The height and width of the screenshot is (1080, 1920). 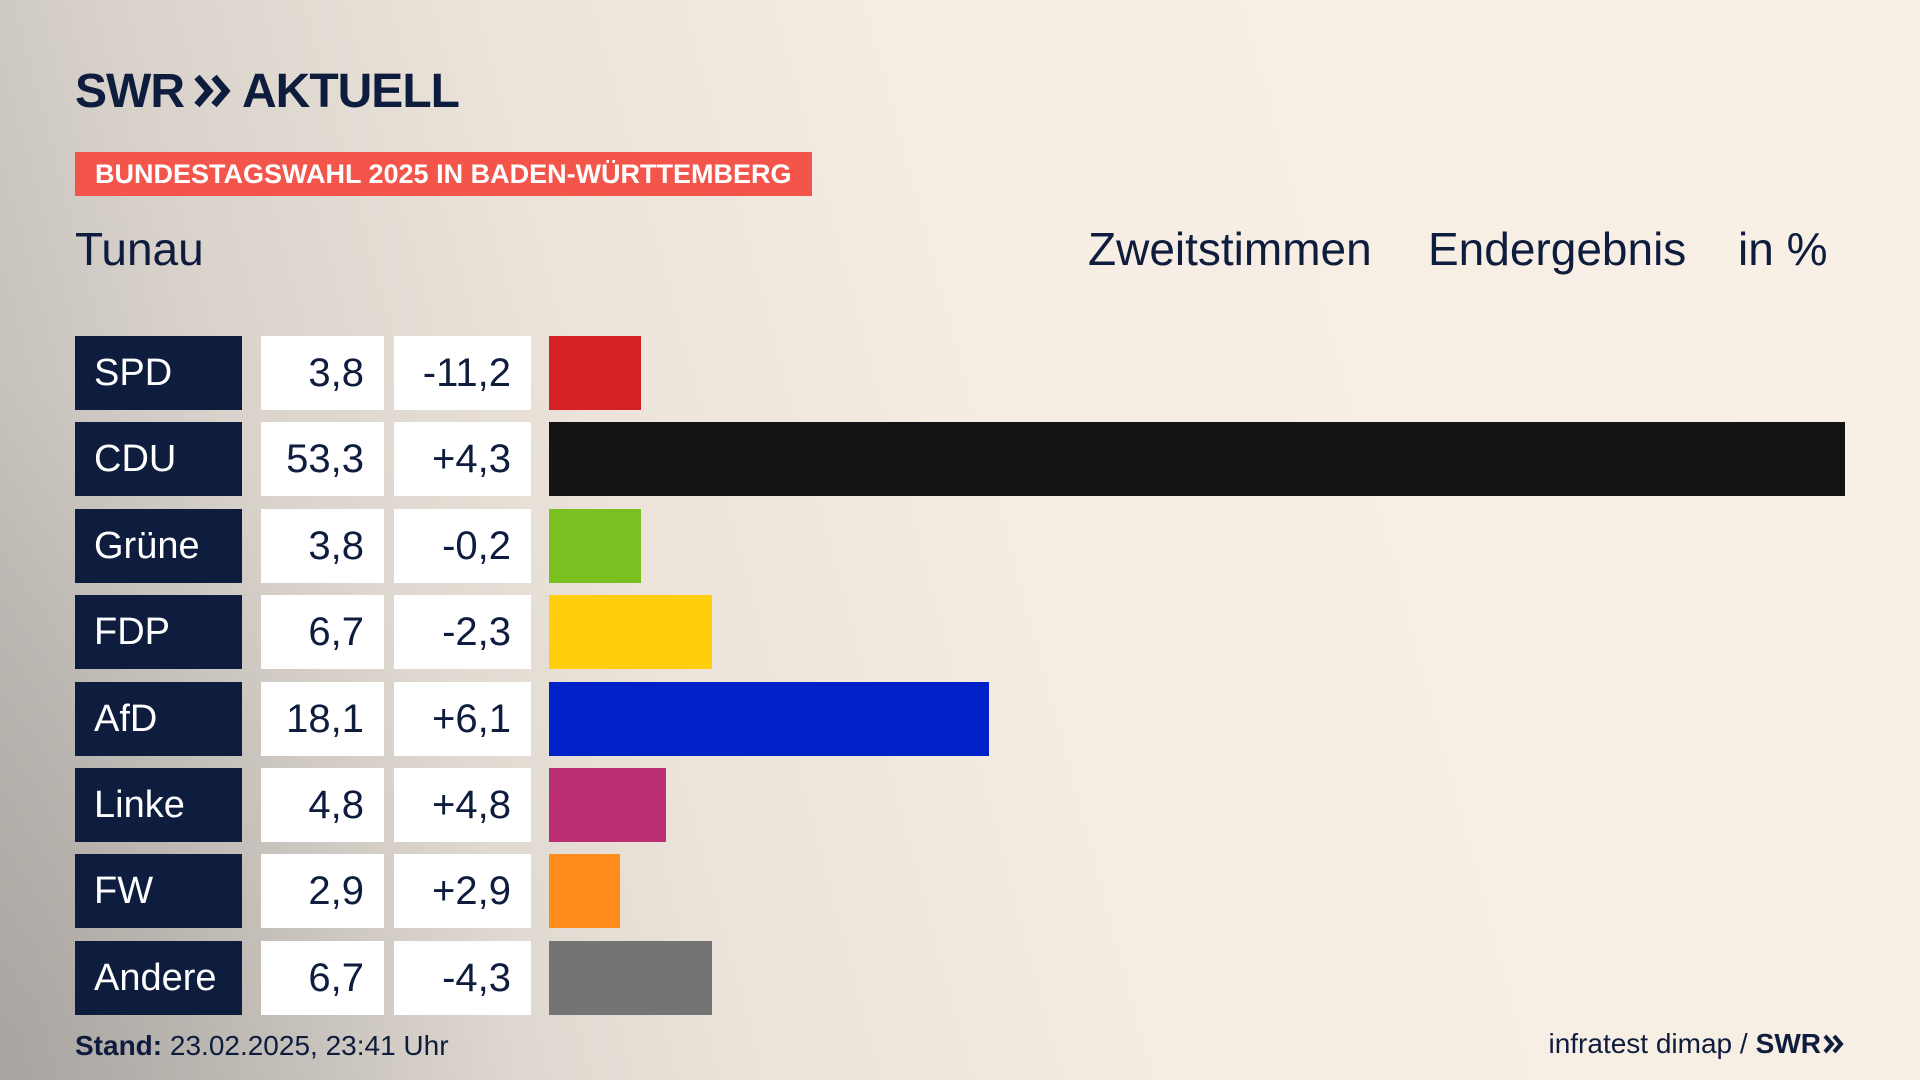 I want to click on party-row: SPD 3,8 -11,2, so click(x=965, y=373).